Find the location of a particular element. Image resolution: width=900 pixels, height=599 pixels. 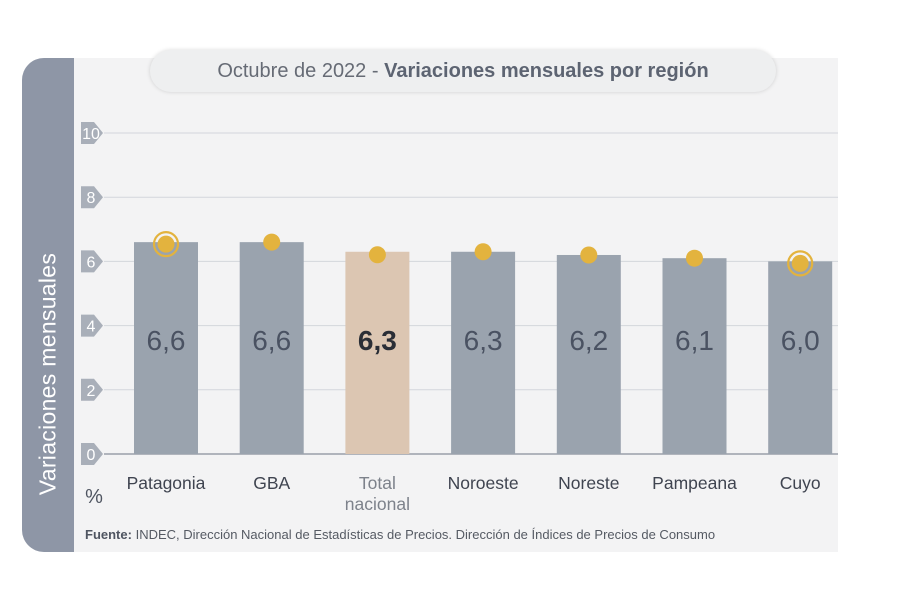

category-label: Patagonia is located at coordinates (166, 483).